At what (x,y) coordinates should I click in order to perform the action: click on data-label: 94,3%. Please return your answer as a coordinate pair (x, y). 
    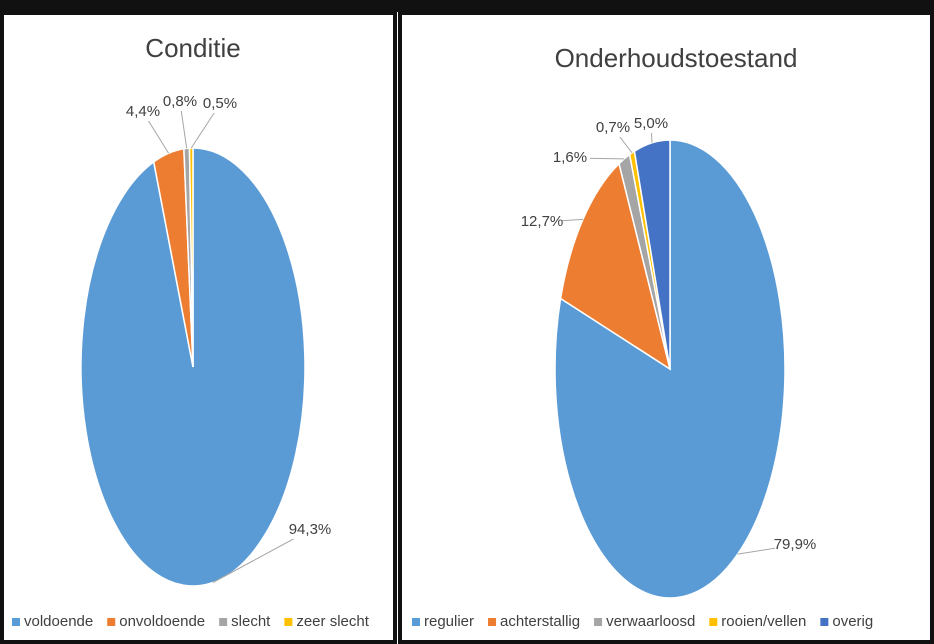
    Looking at the image, I should click on (310, 529).